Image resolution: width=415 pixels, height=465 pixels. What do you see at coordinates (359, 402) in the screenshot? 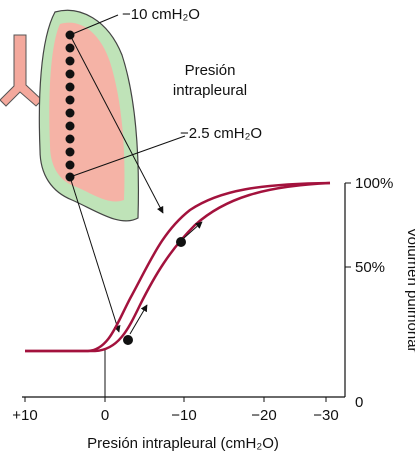
I see `y-tick-label: 0` at bounding box center [359, 402].